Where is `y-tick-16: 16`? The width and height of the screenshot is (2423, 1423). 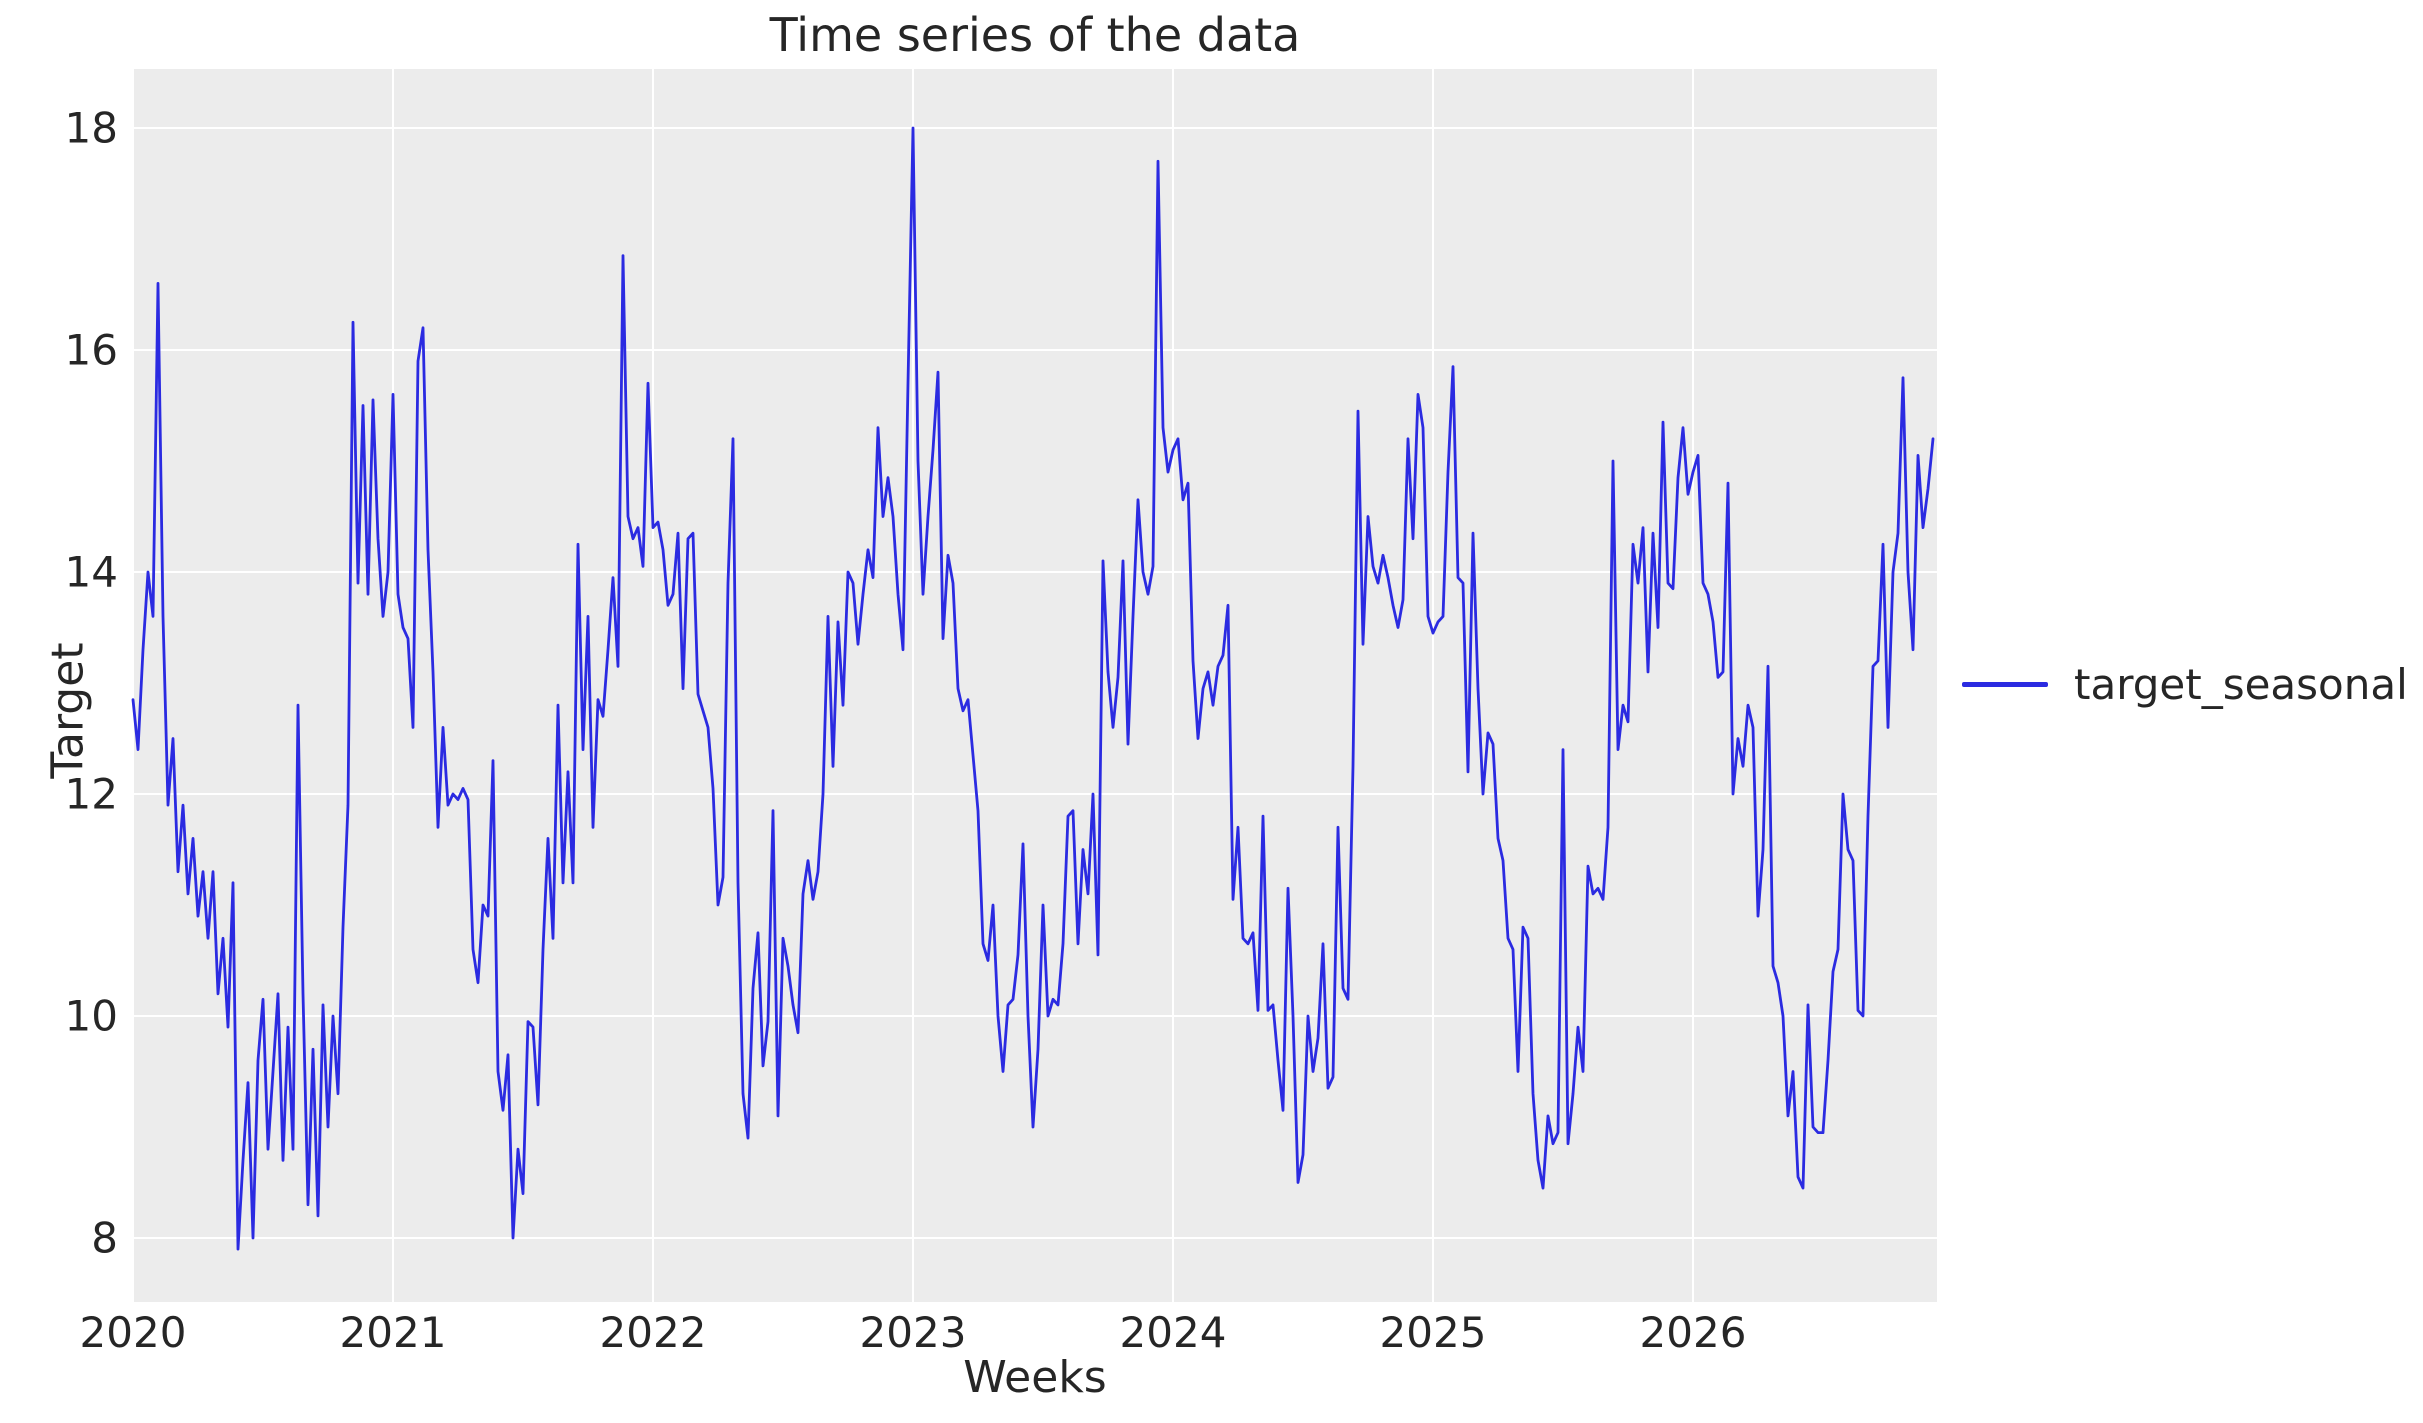
y-tick-16: 16 is located at coordinates (91, 350).